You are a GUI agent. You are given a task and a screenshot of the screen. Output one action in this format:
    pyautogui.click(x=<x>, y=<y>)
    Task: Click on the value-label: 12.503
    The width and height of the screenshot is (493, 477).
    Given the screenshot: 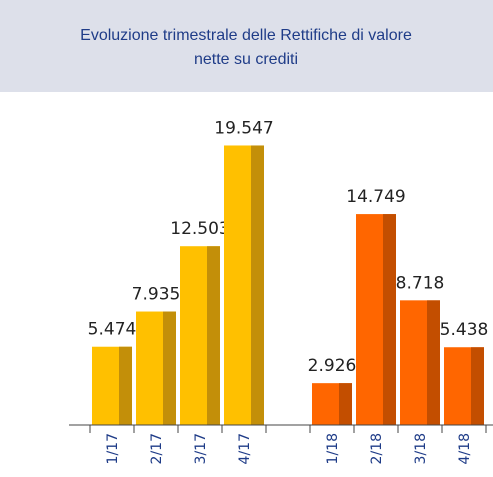 What is the action you would take?
    pyautogui.click(x=199, y=229)
    